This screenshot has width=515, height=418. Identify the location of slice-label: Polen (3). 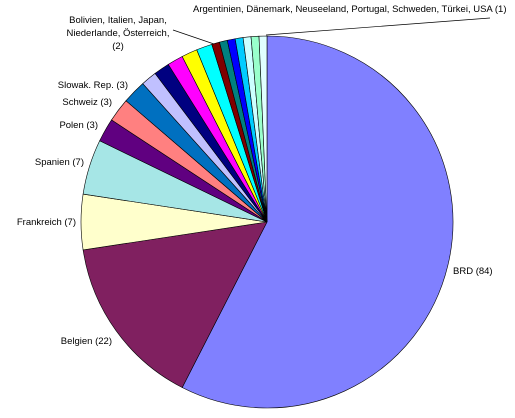
(78, 125).